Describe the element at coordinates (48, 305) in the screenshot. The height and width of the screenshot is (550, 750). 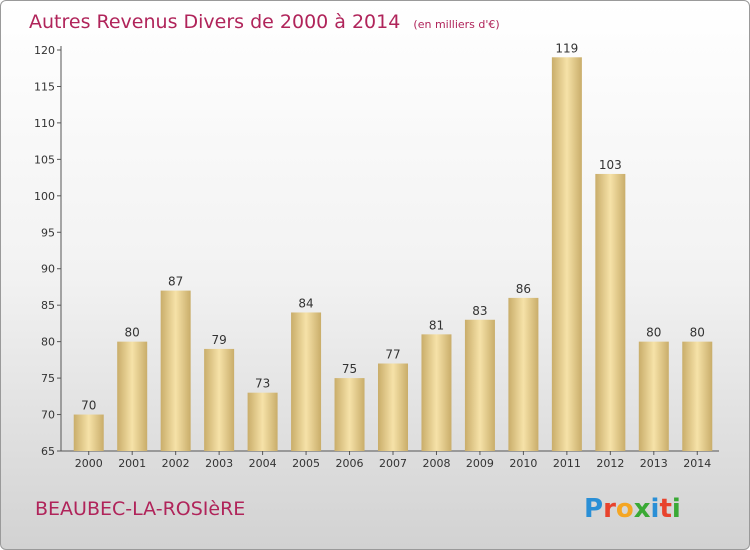
I see `y-tick-label: 85` at that location.